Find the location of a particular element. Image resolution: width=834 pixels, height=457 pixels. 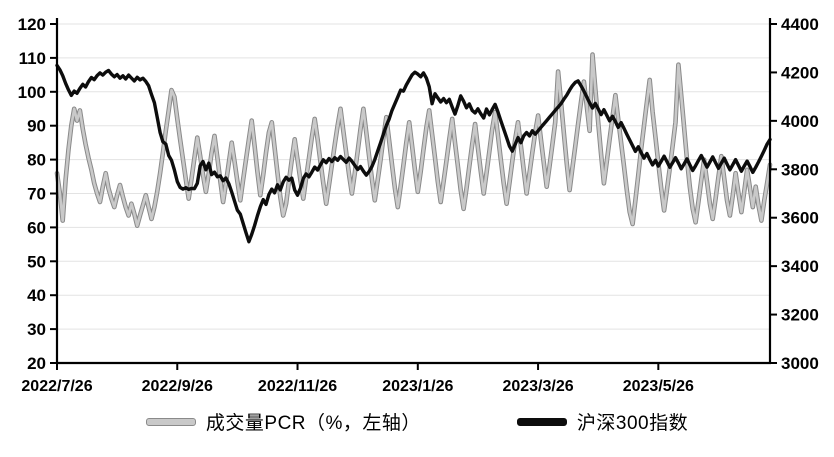

x-axis-tick-label: 2023/5/26 is located at coordinates (658, 386).